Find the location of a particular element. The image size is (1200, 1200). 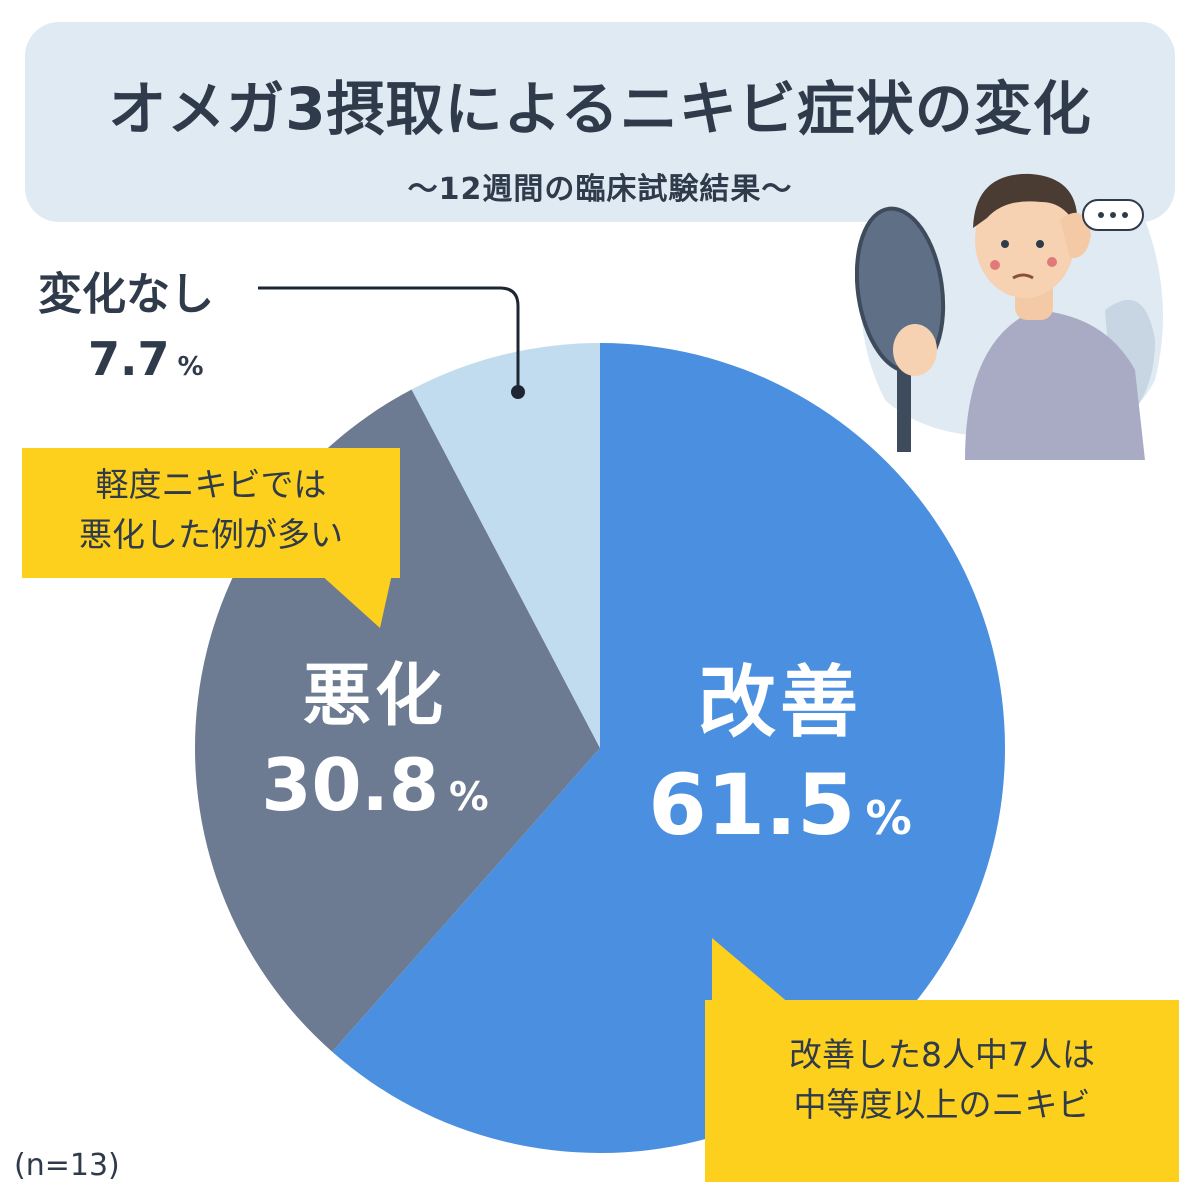

slice-value-nochange: 7.7% is located at coordinates (146, 359).